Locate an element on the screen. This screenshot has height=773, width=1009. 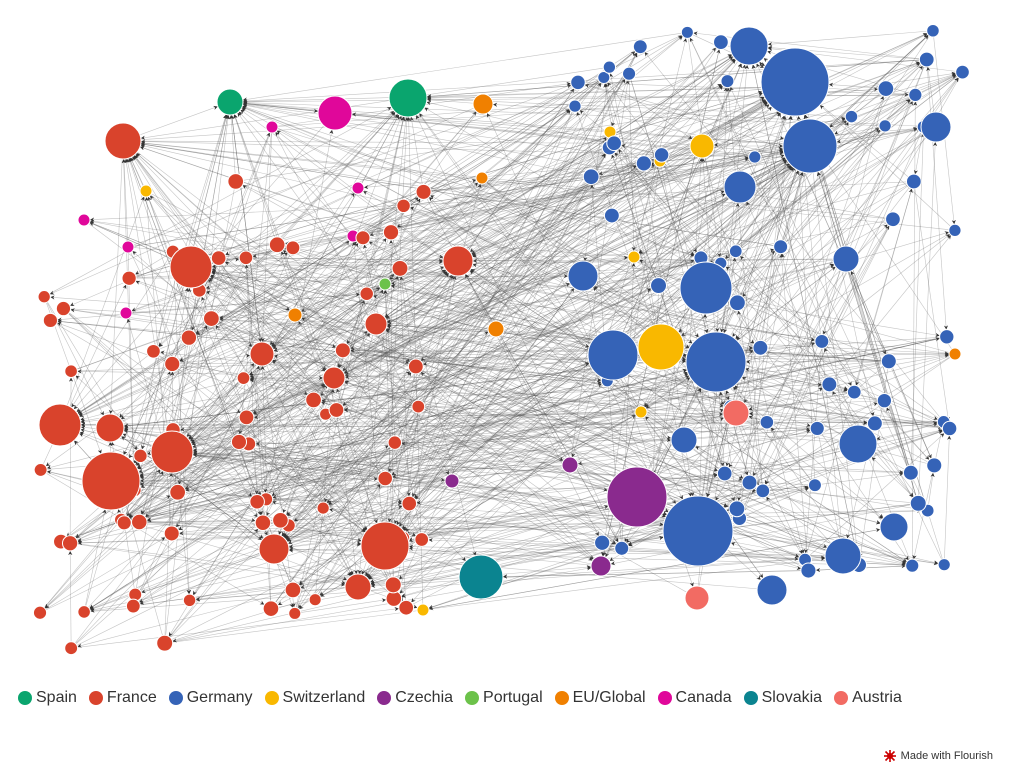
legend-item: Czechia is located at coordinates (415, 698).